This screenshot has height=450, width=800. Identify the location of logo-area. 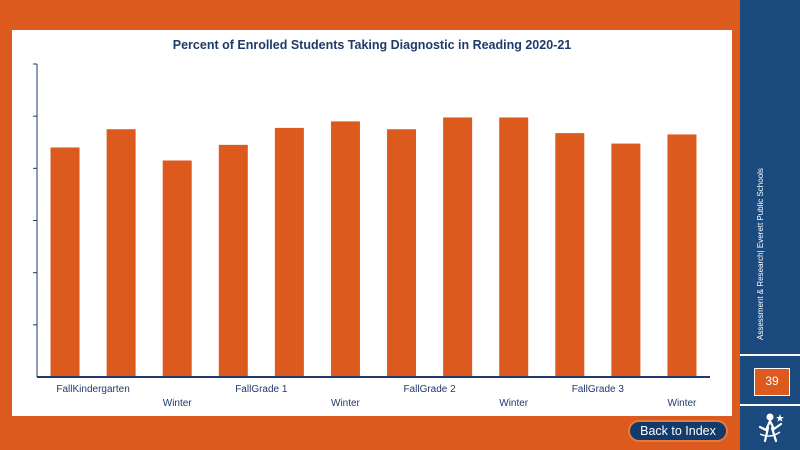
(770, 427).